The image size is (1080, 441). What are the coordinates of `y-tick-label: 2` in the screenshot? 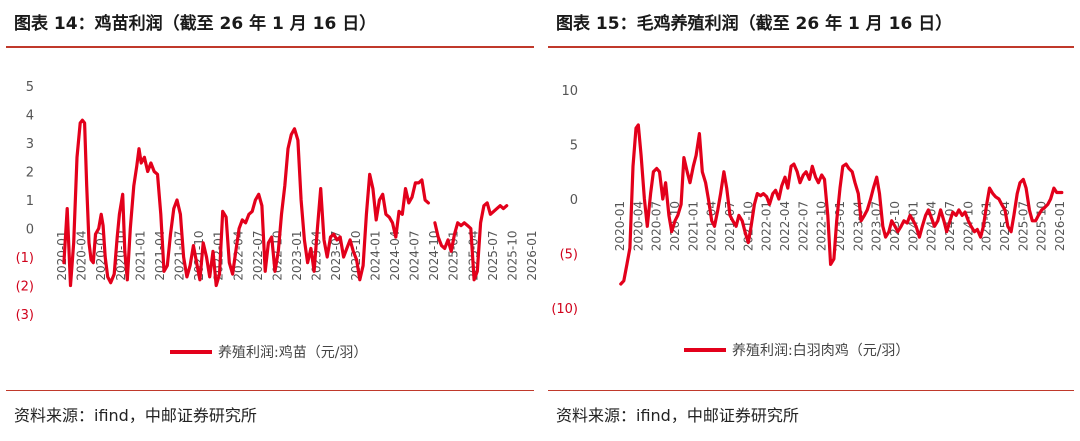 It's located at (30, 173).